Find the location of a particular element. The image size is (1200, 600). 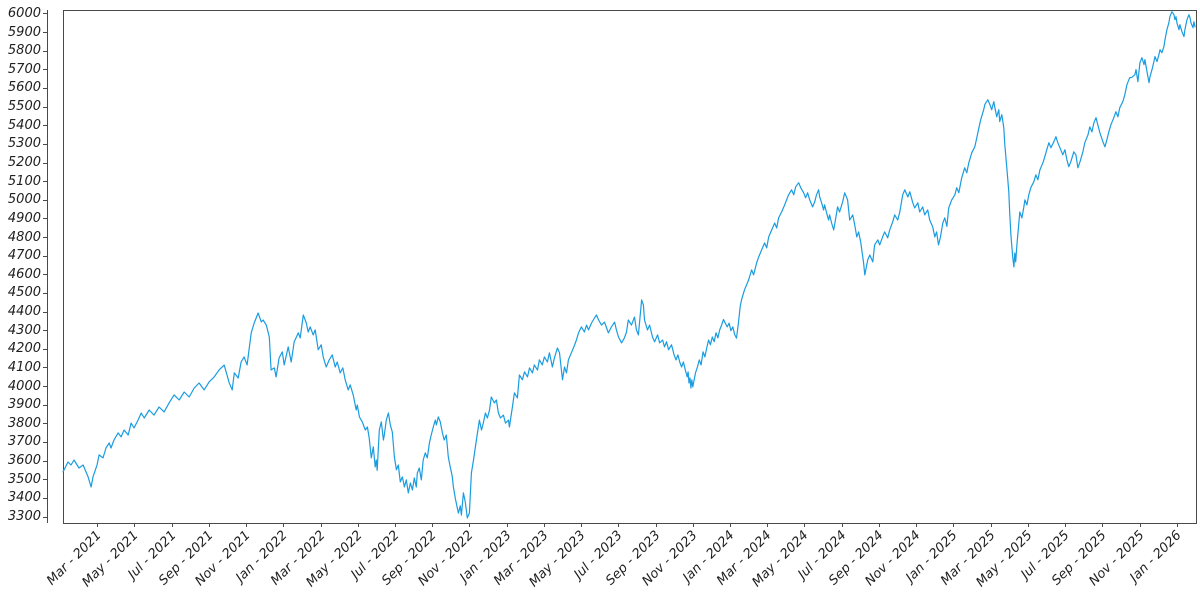

y-axis-spine is located at coordinates (47, 266).